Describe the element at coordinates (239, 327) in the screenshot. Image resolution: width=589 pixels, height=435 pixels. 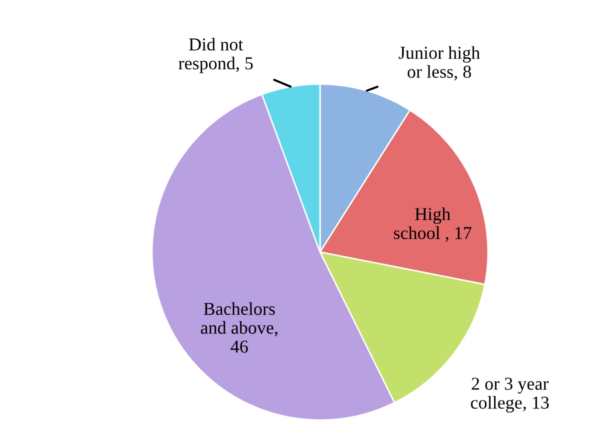
I see `slice-label: Bachelors and above, 46` at that location.